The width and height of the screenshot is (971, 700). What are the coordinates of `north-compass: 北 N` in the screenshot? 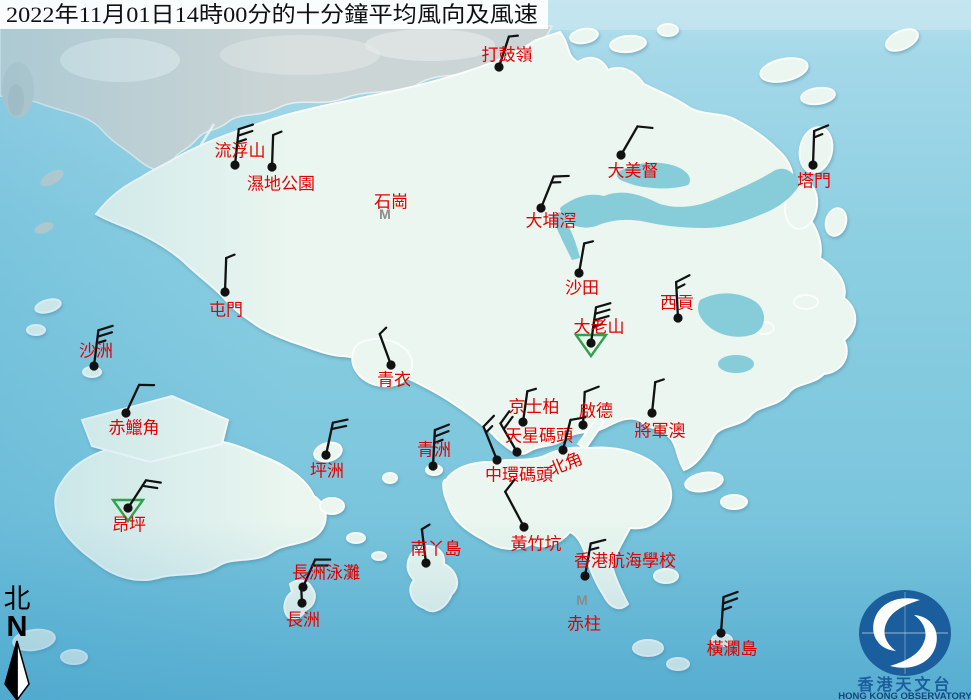 It's located at (17, 642).